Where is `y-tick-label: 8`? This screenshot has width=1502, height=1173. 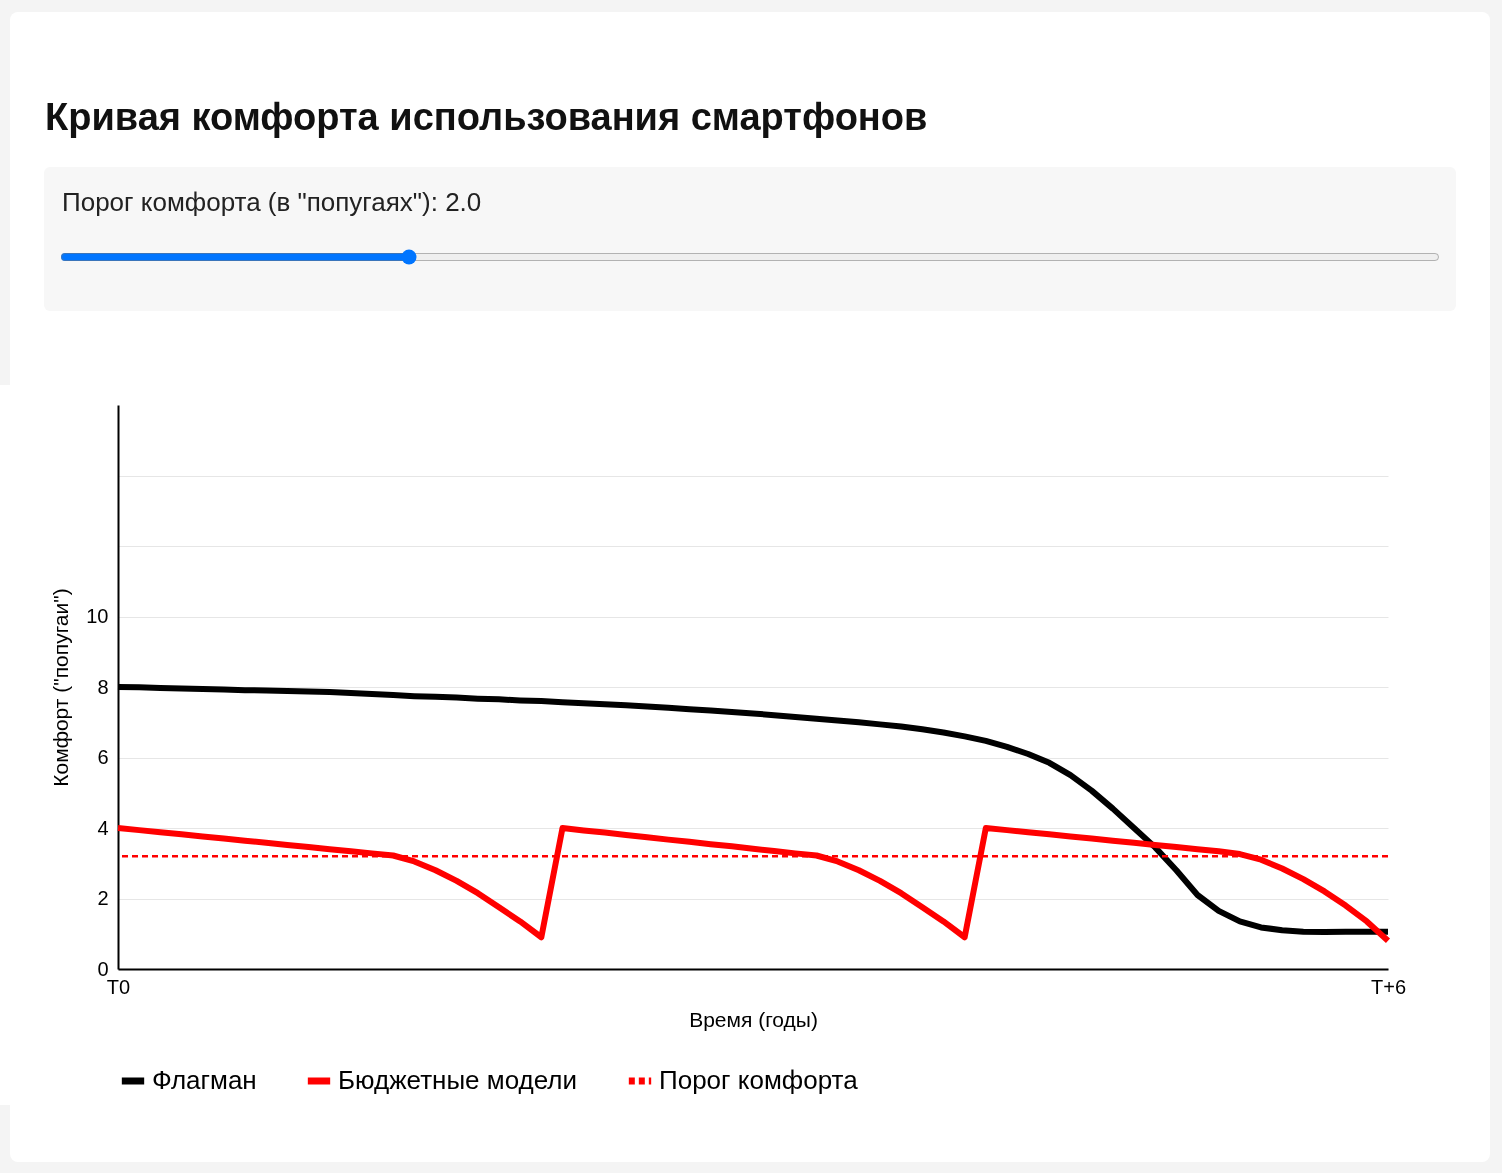 y-tick-label: 8 is located at coordinates (103, 686).